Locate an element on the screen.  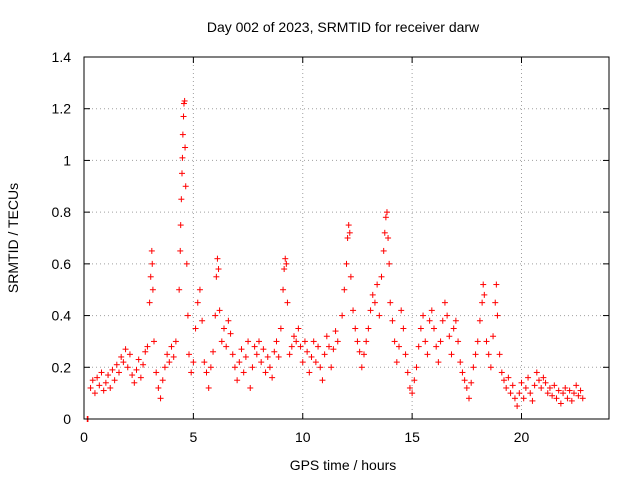
y-tick-label: 1 is located at coordinates (67, 160).